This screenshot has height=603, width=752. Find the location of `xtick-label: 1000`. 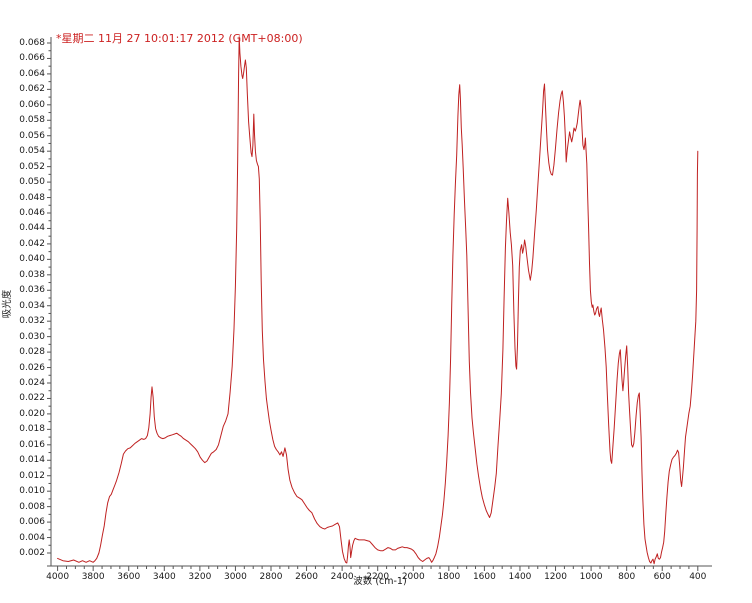

xtick-label: 1000 is located at coordinates (591, 577).